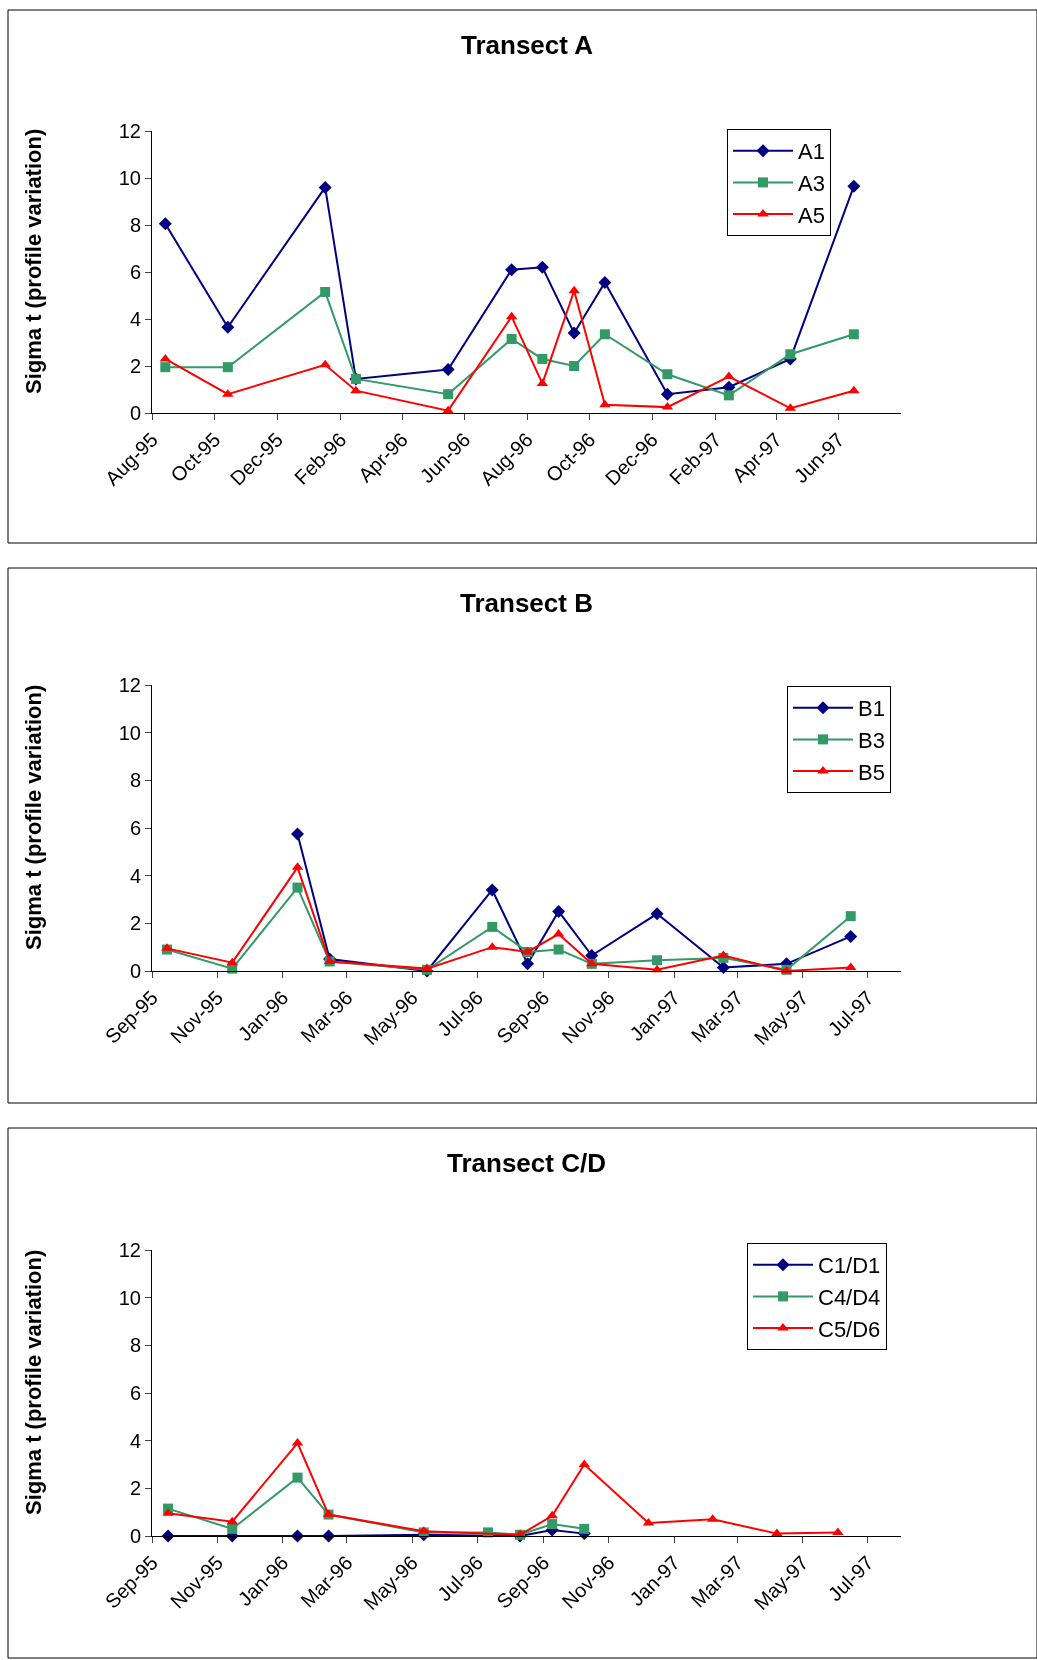 This screenshot has width=1037, height=1660. I want to click on legend-label: A3, so click(811, 183).